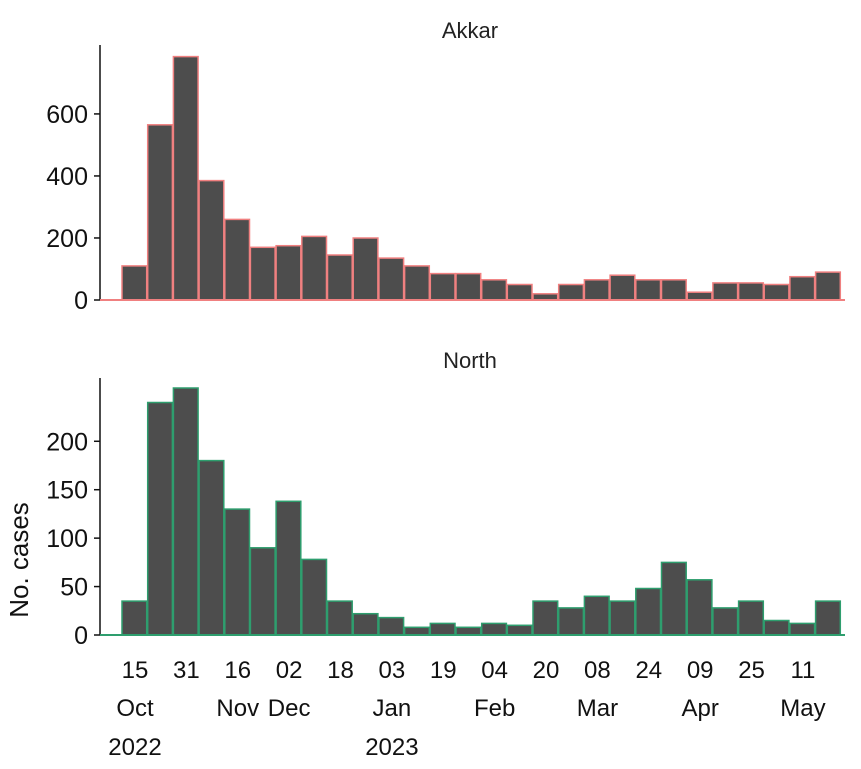 The width and height of the screenshot is (861, 769). Describe the element at coordinates (546, 670) in the screenshot. I see `x-tick-day: 20` at that location.